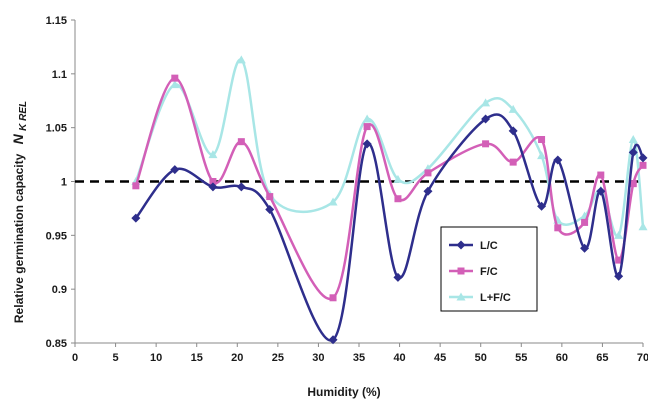 The height and width of the screenshot is (403, 648). Describe the element at coordinates (59, 290) in the screenshot. I see `y-tick-label: 0.9` at that location.